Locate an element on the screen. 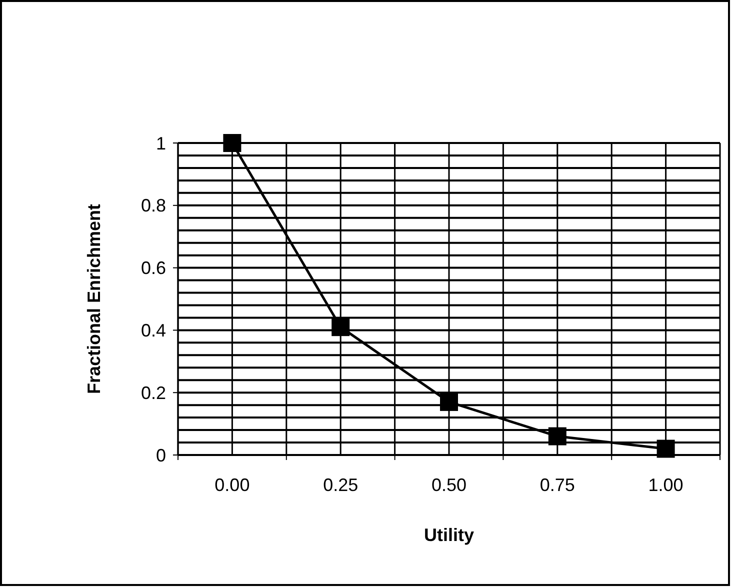  y-tick-label: 0.6 is located at coordinates (153, 268).